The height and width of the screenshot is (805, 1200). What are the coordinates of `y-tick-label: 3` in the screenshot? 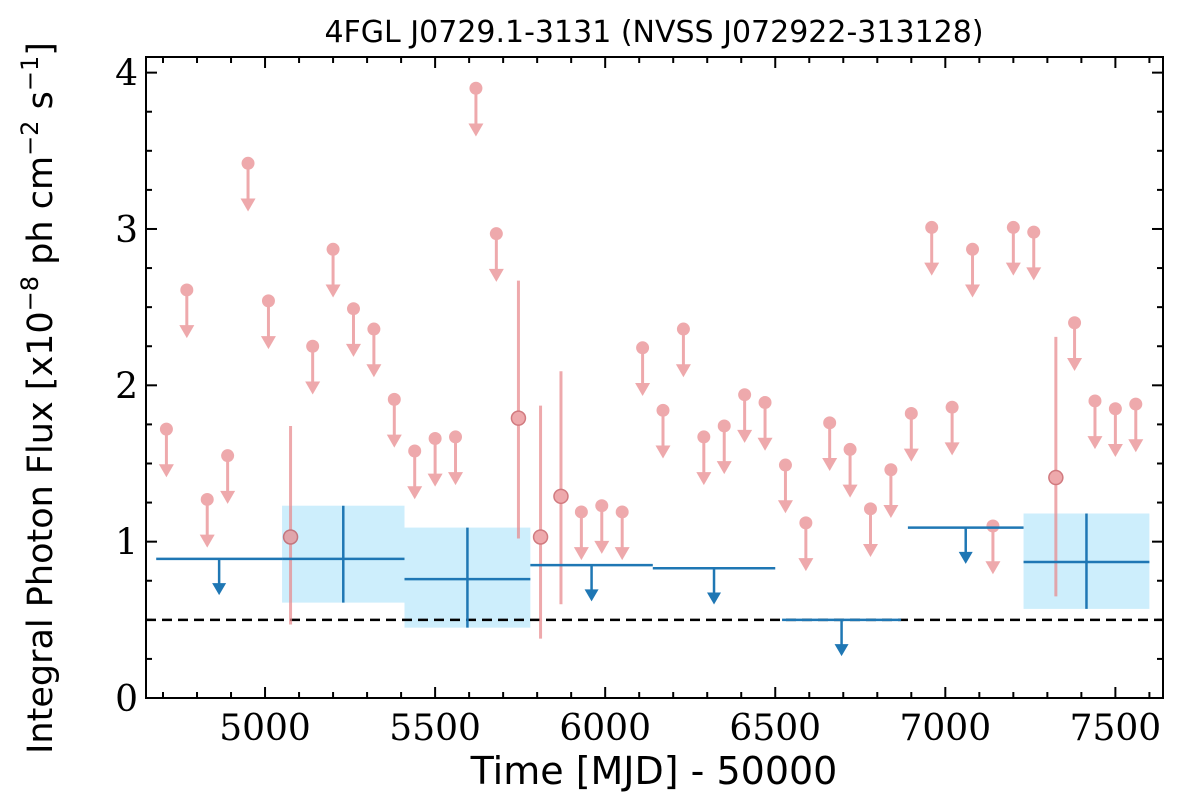 It's located at (126, 230).